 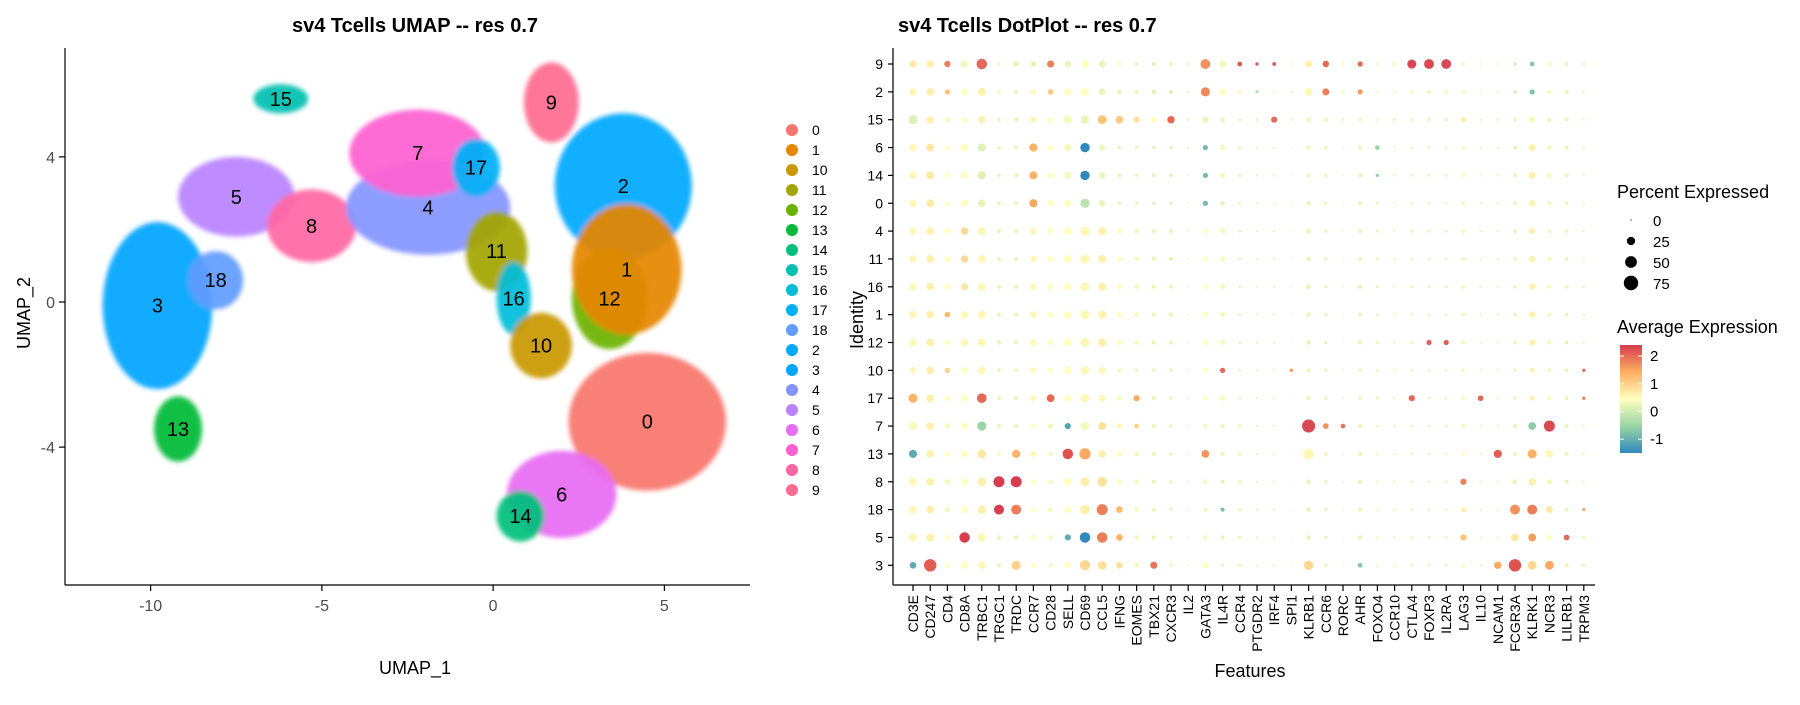 I want to click on dot-6-CCR7, so click(x=1033, y=147).